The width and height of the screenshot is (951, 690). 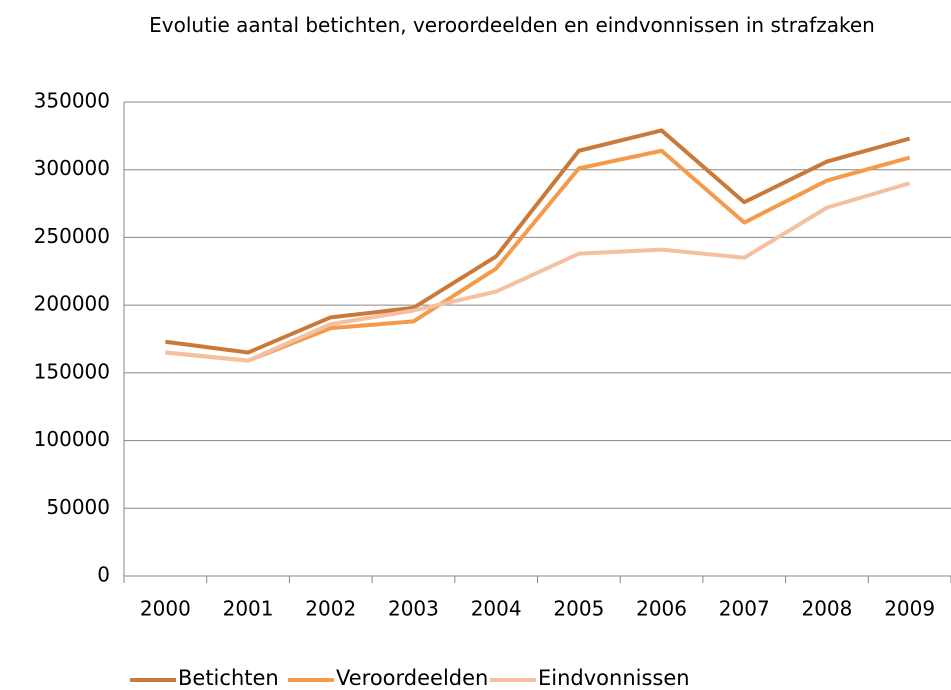 I want to click on legend-label: Betichten, so click(x=228, y=678).